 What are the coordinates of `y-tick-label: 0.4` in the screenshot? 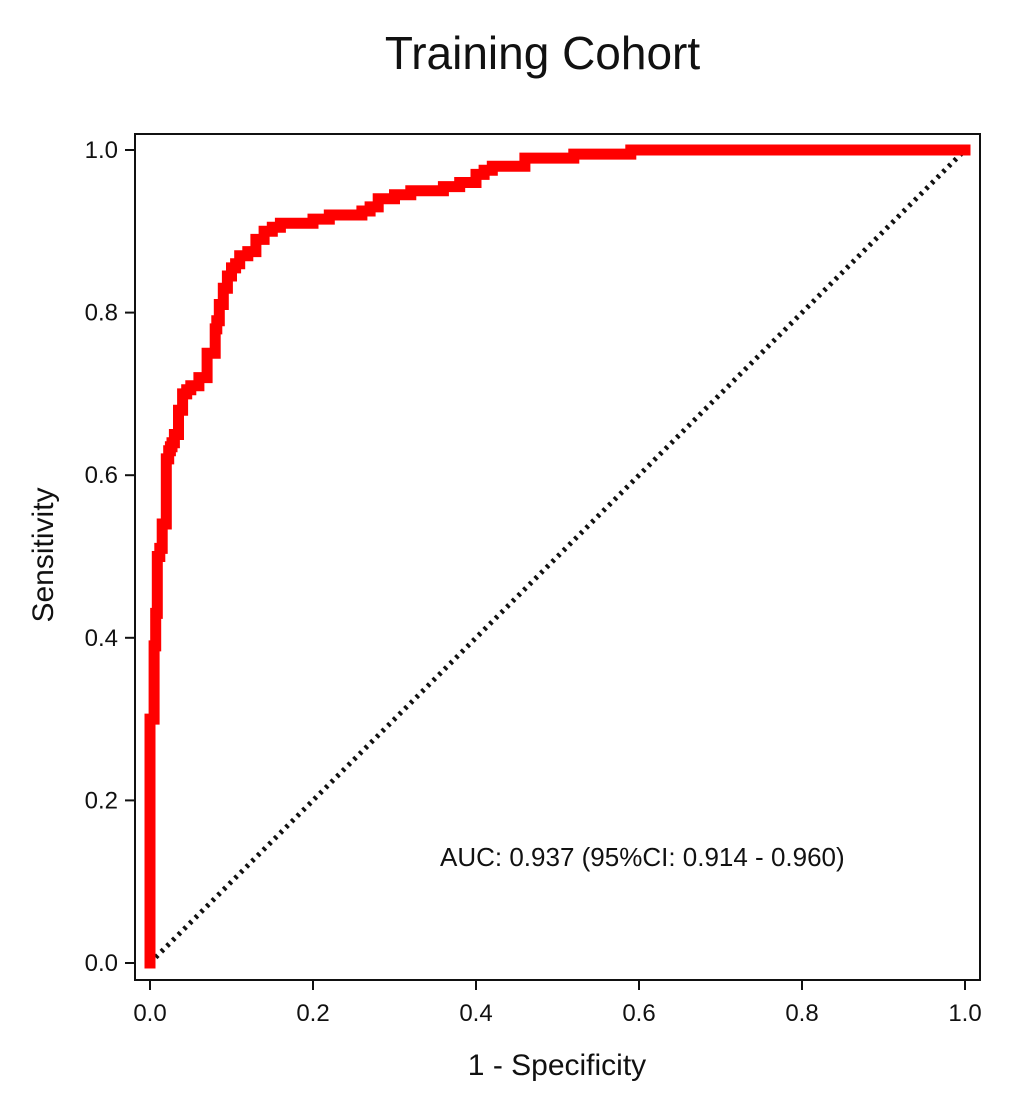 It's located at (101, 638).